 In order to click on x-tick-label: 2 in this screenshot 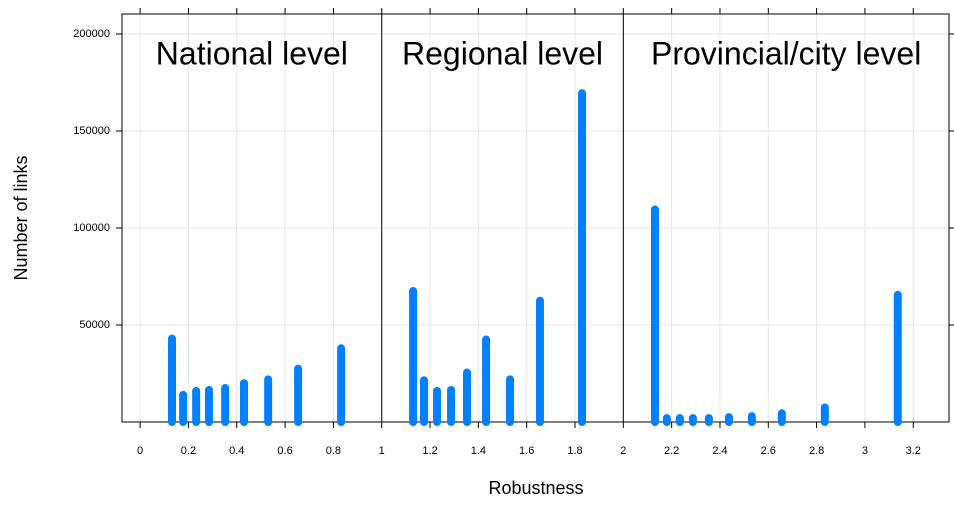, I will do `click(623, 451)`.